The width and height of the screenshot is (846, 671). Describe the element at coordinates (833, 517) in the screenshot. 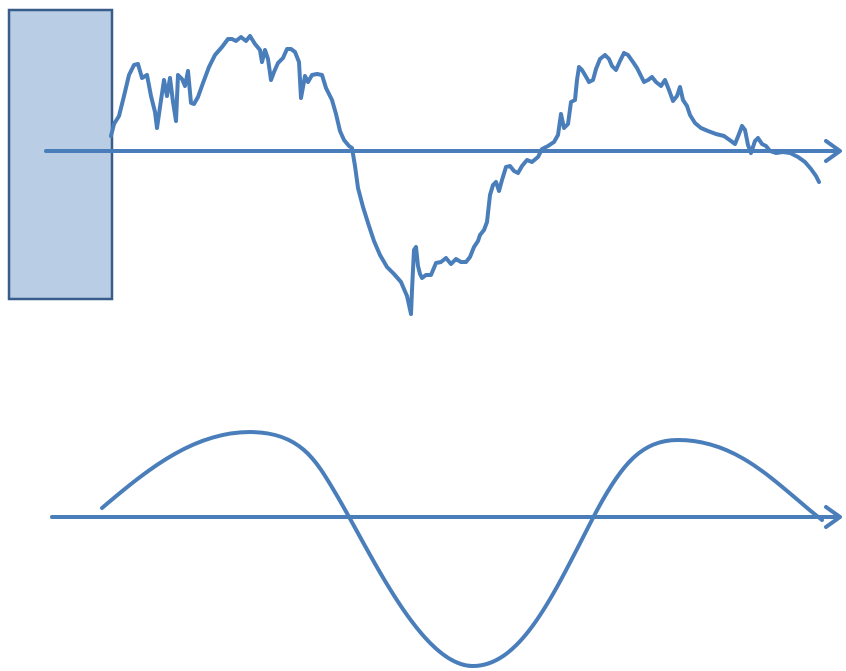

I see `bottom-axis-arrowhead` at that location.